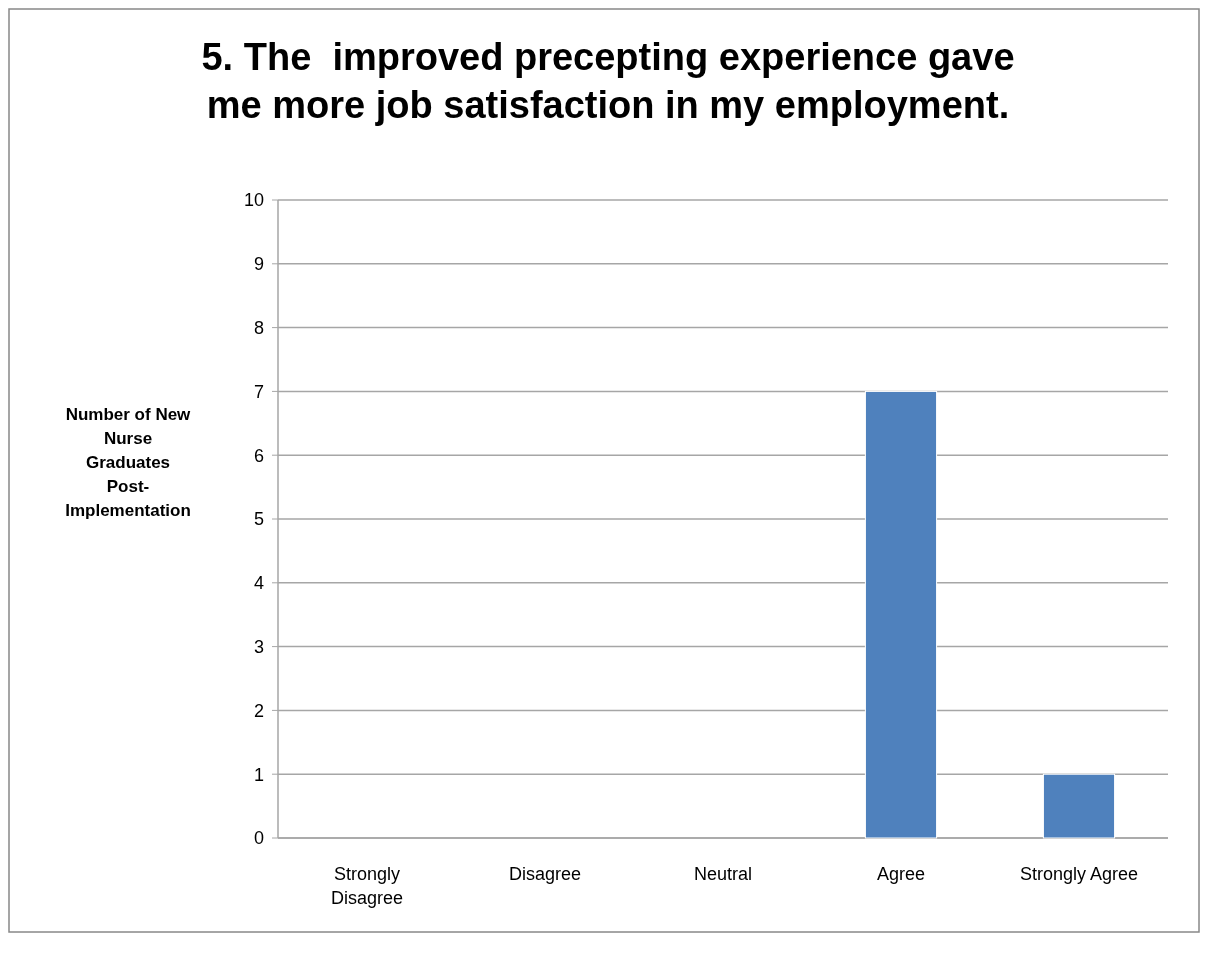 The height and width of the screenshot is (953, 1224). Describe the element at coordinates (258, 774) in the screenshot. I see `y-tick-label: 1` at that location.